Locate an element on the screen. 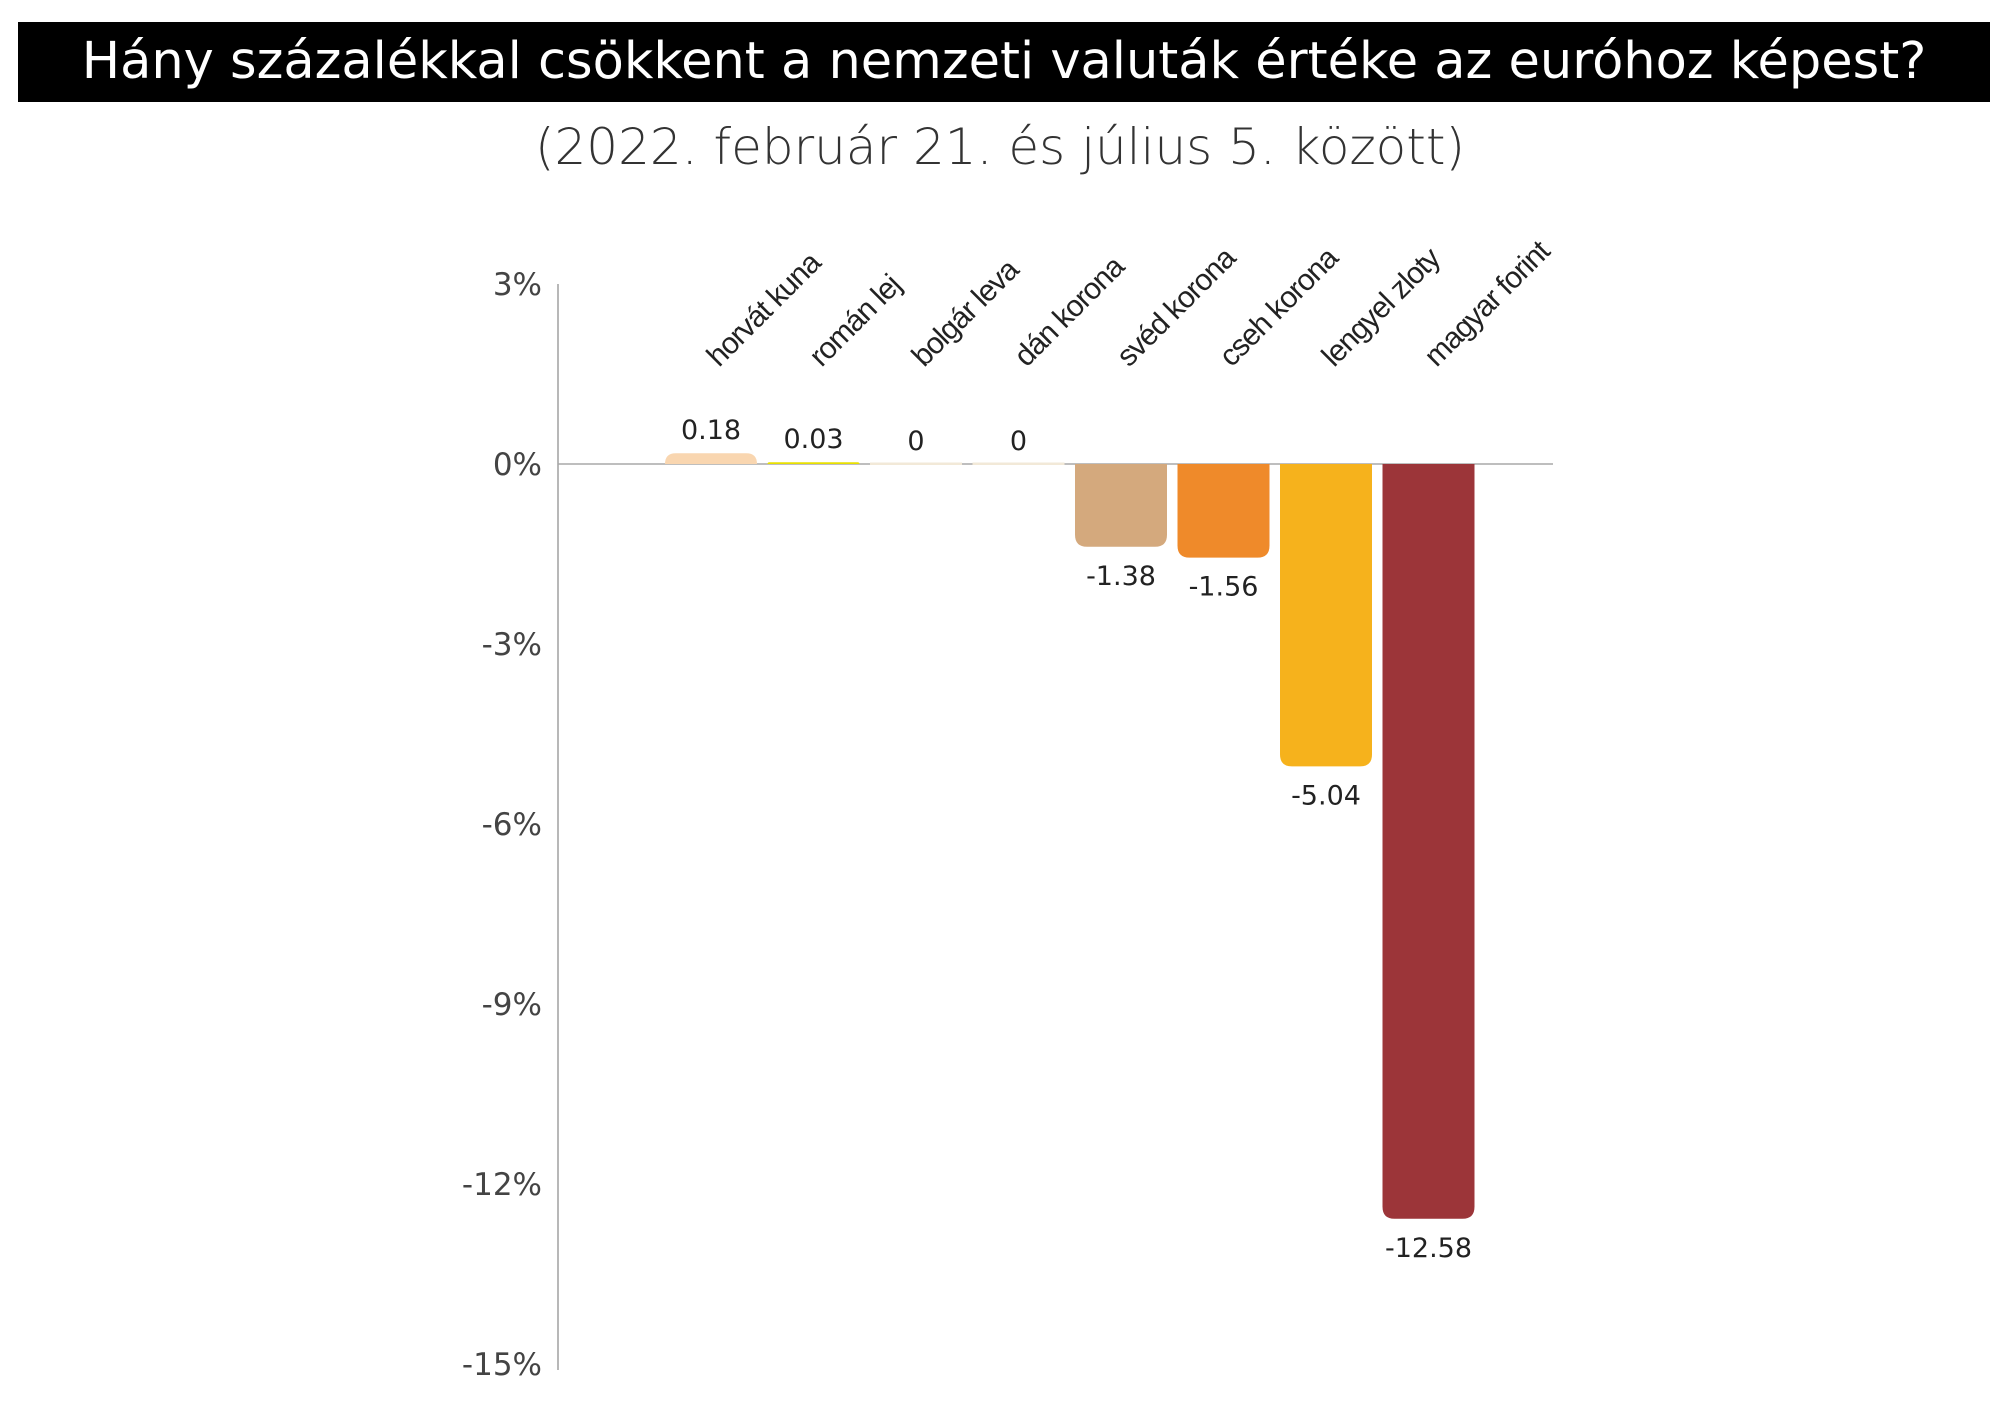  y-tick-label: 0% is located at coordinates (517, 465).